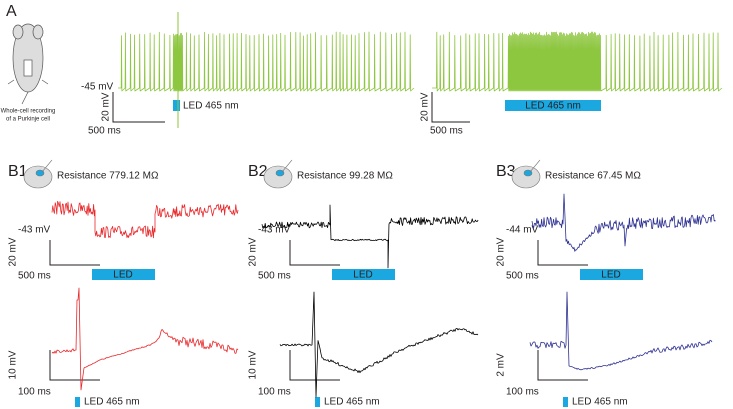 This screenshot has height=409, width=733. What do you see at coordinates (501, 365) in the screenshot?
I see `scale-y: 2 mV` at bounding box center [501, 365].